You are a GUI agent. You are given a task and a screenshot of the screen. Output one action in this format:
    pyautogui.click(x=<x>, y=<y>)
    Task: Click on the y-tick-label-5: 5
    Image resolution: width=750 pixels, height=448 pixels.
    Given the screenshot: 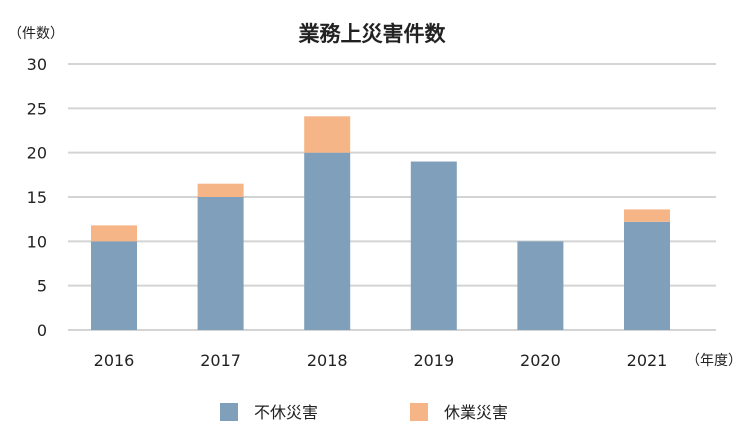 What is the action you would take?
    pyautogui.click(x=42, y=286)
    